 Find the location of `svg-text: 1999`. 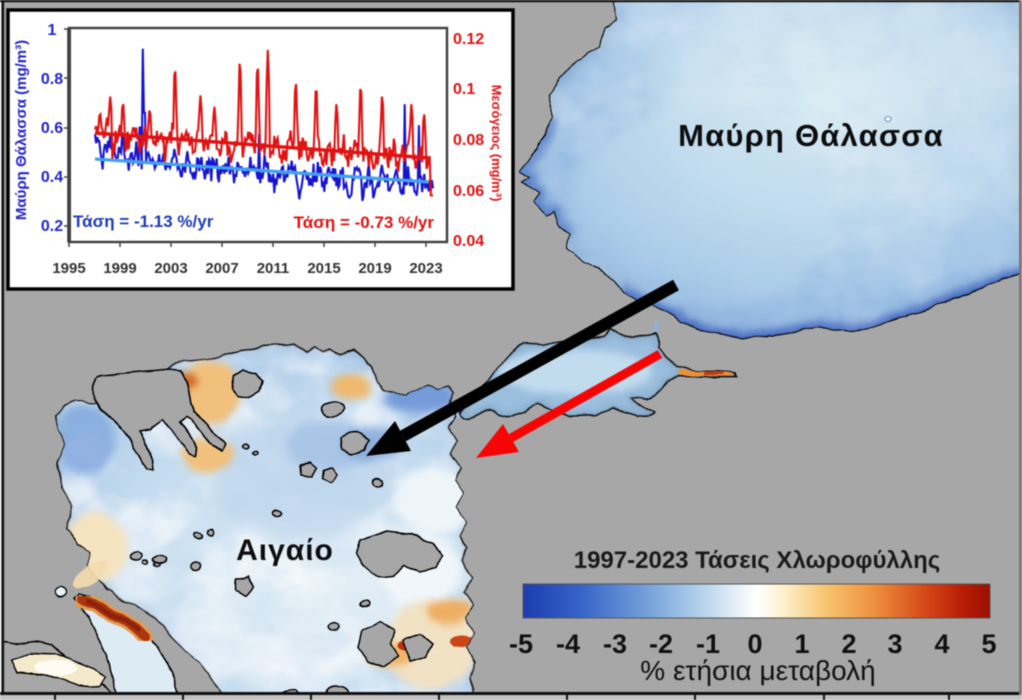

svg-text: 1999 is located at coordinates (119, 268).